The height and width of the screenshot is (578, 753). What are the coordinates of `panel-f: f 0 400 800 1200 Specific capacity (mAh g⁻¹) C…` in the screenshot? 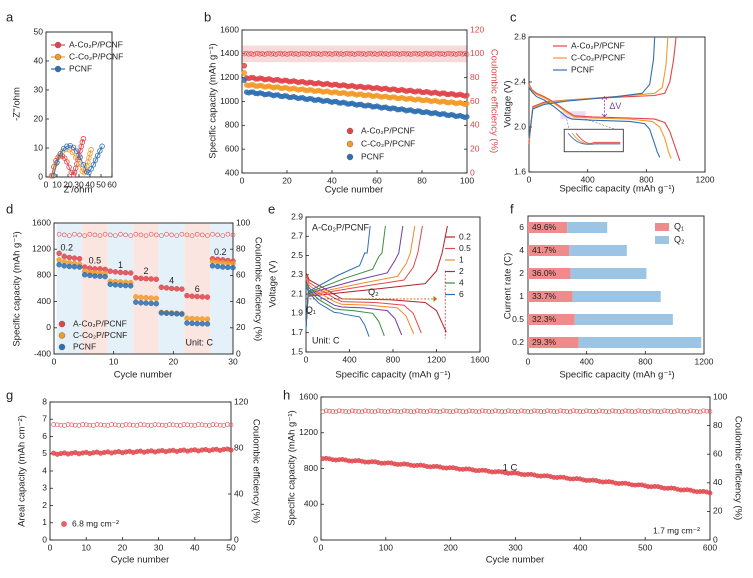 It's located at (608, 290).